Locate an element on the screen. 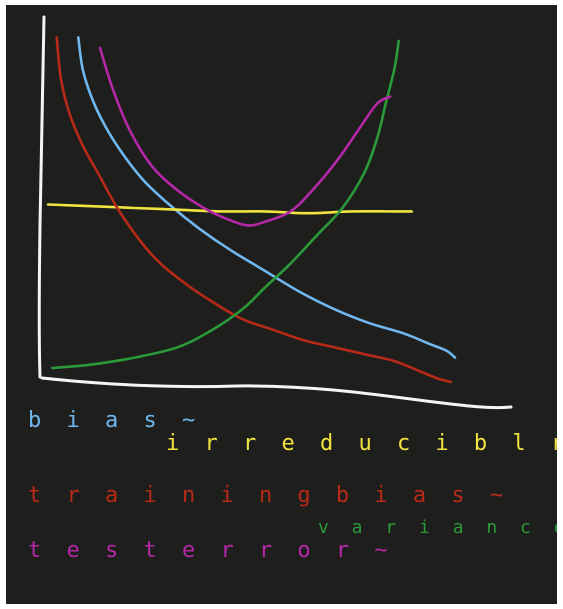 The image size is (563, 609). y-axis is located at coordinates (41, 197).